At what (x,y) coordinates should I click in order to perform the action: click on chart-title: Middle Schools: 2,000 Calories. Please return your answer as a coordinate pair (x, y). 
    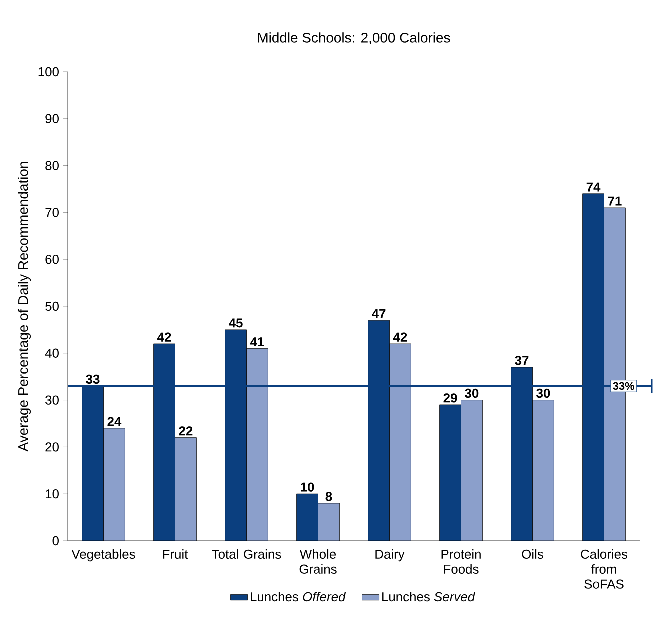
    Looking at the image, I should click on (354, 38).